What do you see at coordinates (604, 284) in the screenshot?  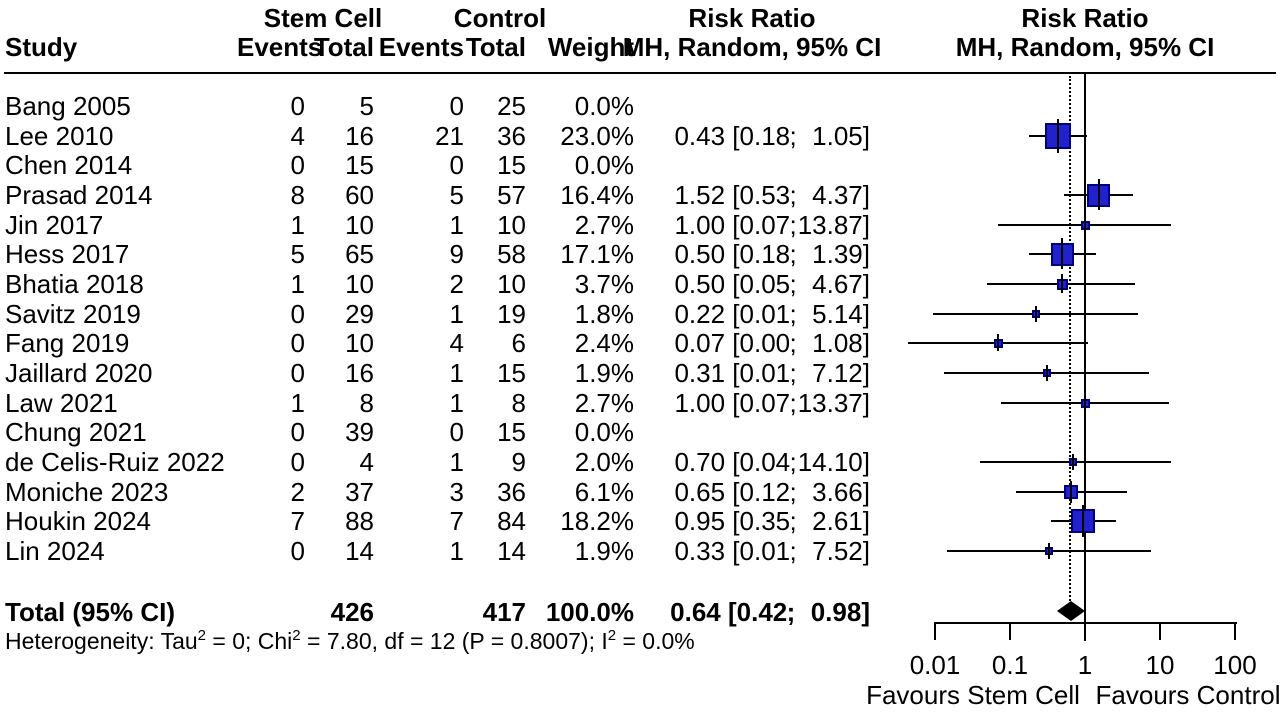 I see `weight-value: 3.7%` at bounding box center [604, 284].